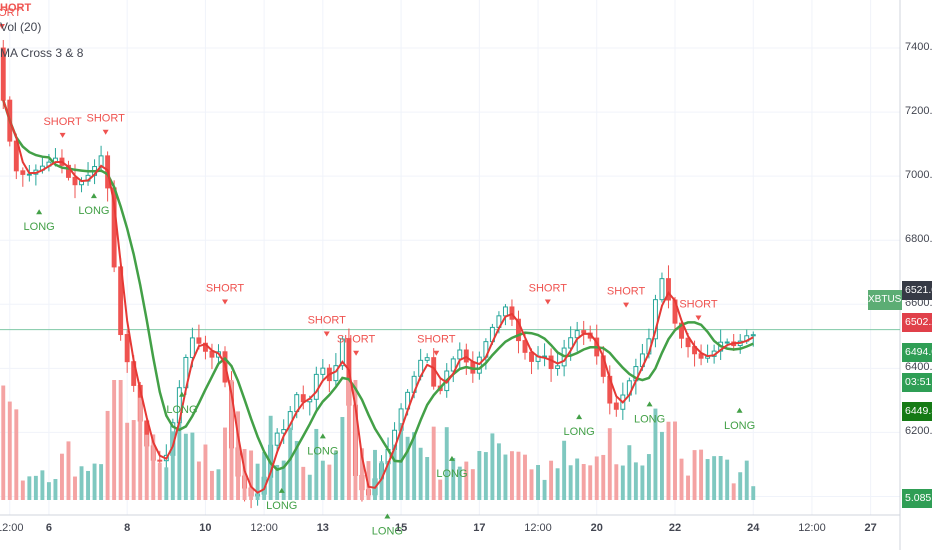 This screenshot has height=555, width=932. Describe the element at coordinates (48, 528) in the screenshot. I see `time-tick-label: 6` at that location.